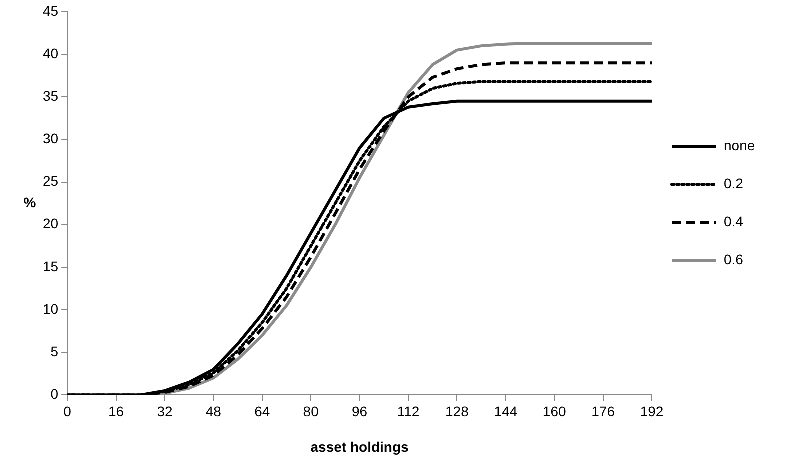  Describe the element at coordinates (50, 96) in the screenshot. I see `y-tick-label: 35` at that location.